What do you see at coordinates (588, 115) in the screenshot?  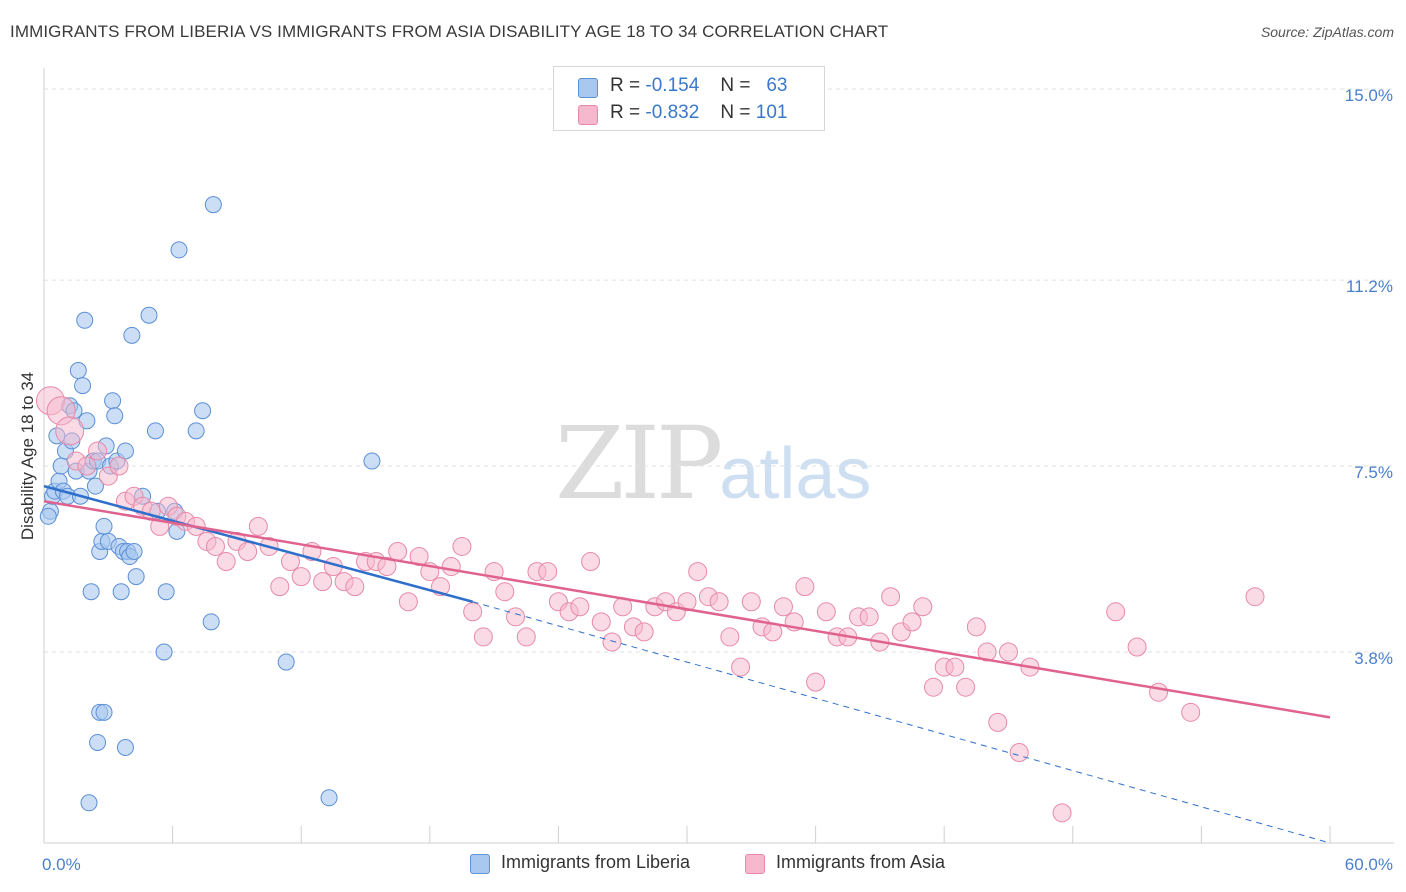 I see `asia-swatch` at bounding box center [588, 115].